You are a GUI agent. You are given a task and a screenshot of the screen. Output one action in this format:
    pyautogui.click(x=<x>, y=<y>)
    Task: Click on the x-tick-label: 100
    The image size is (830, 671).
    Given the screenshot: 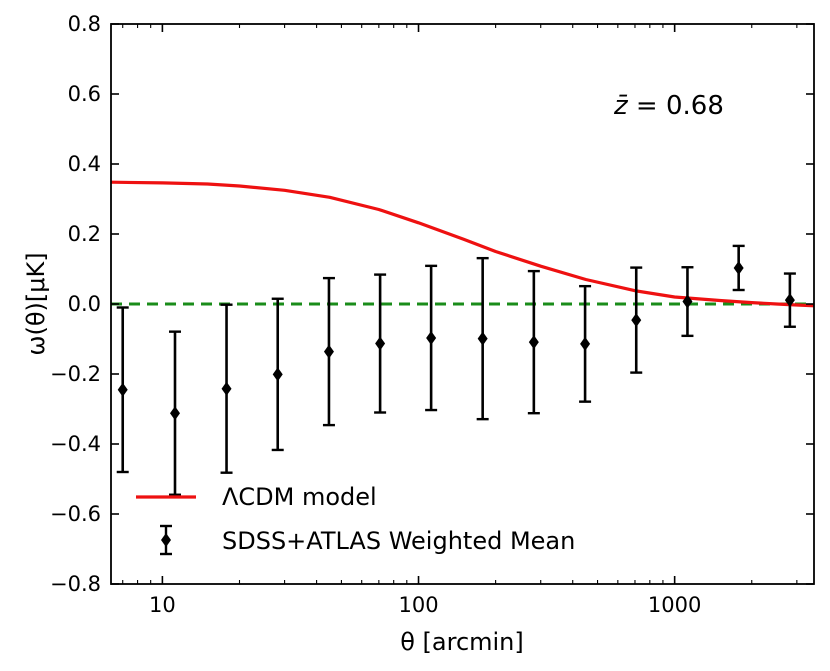 What is the action you would take?
    pyautogui.click(x=418, y=605)
    